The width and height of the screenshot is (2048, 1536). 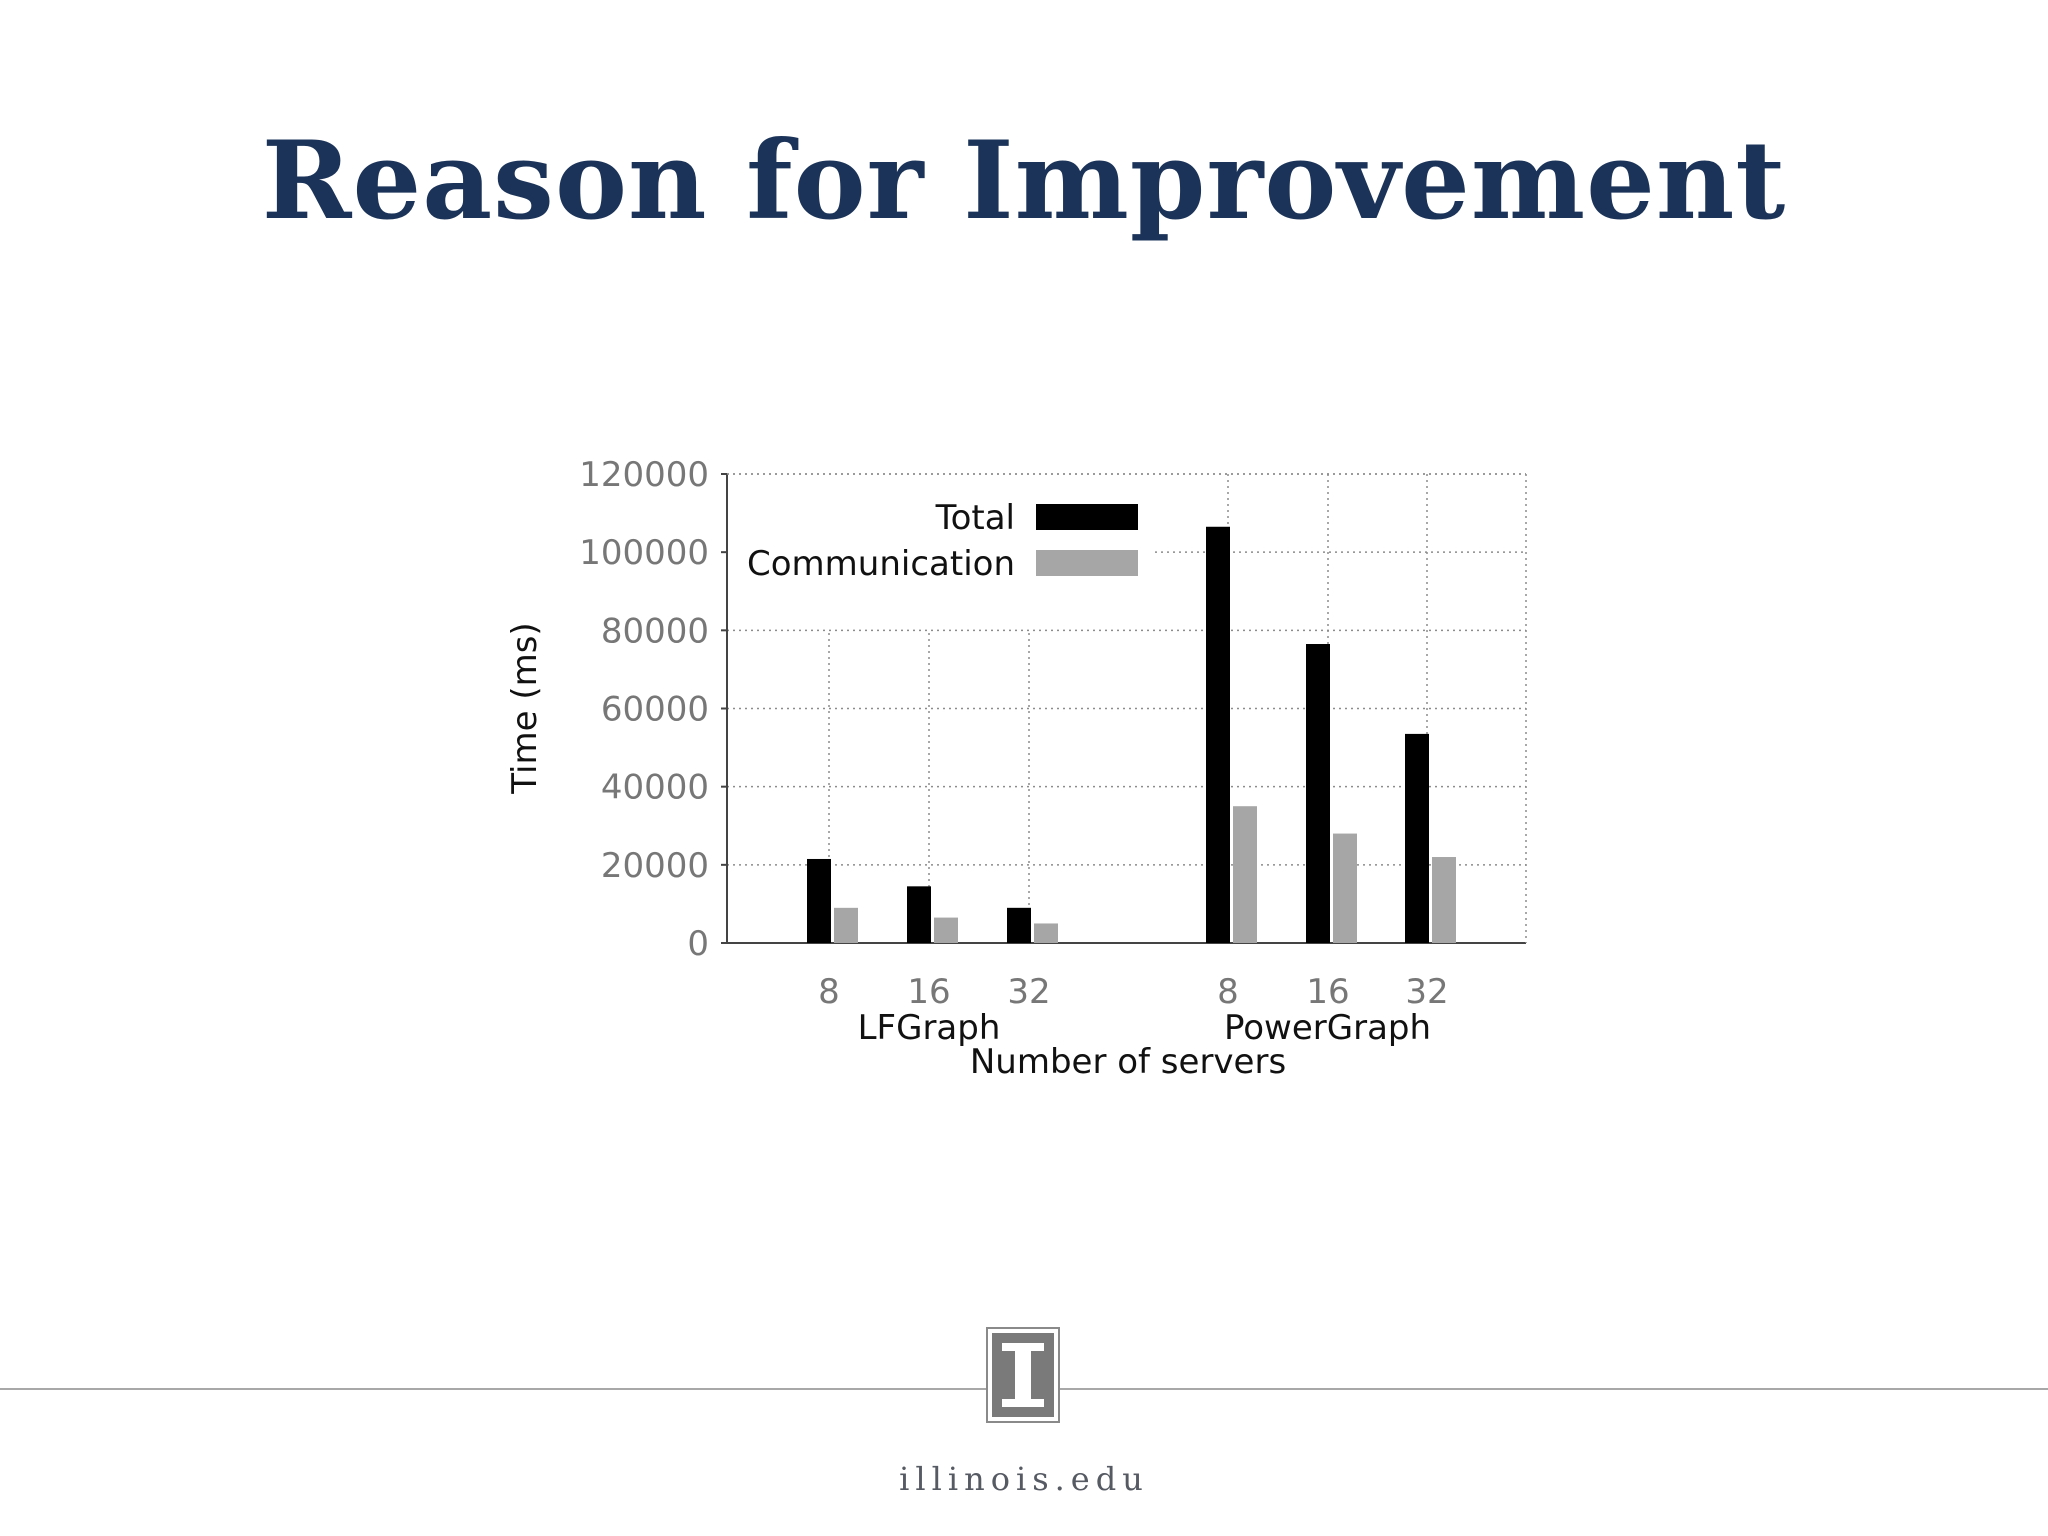 I want to click on y-tick-label: 100000, so click(x=644, y=553).